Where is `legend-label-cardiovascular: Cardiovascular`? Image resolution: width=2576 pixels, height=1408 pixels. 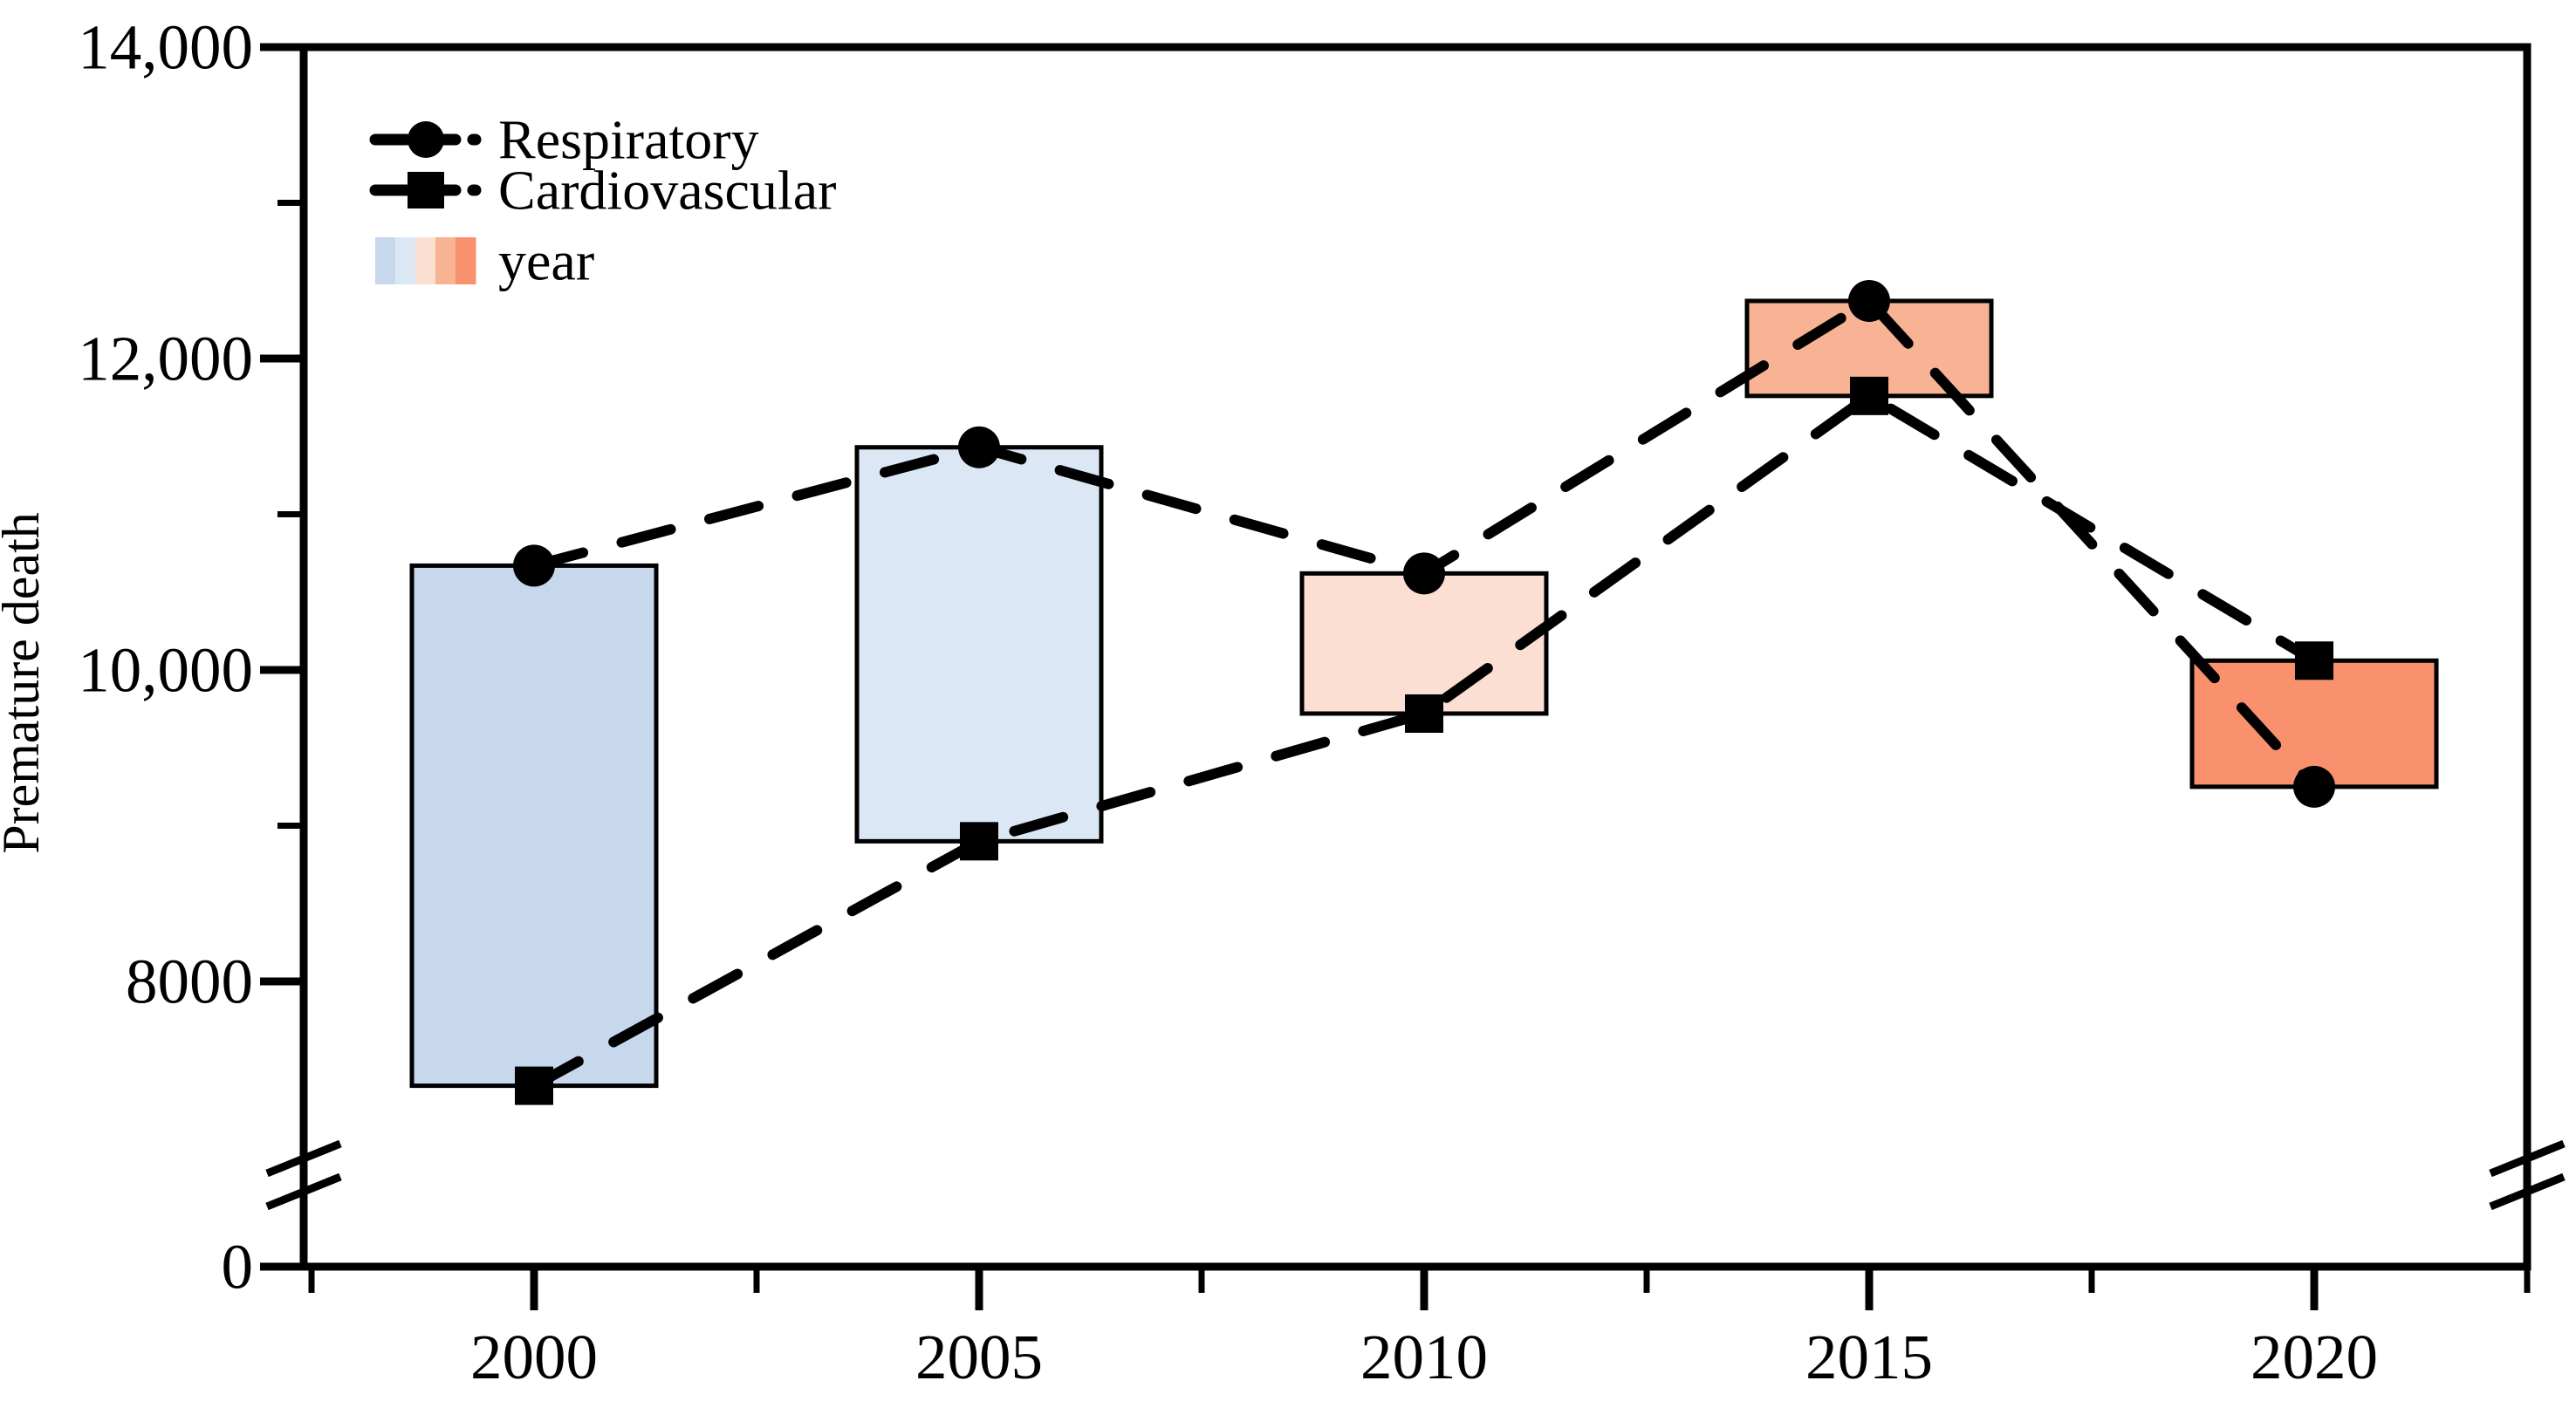 legend-label-cardiovascular: Cardiovascular is located at coordinates (667, 191).